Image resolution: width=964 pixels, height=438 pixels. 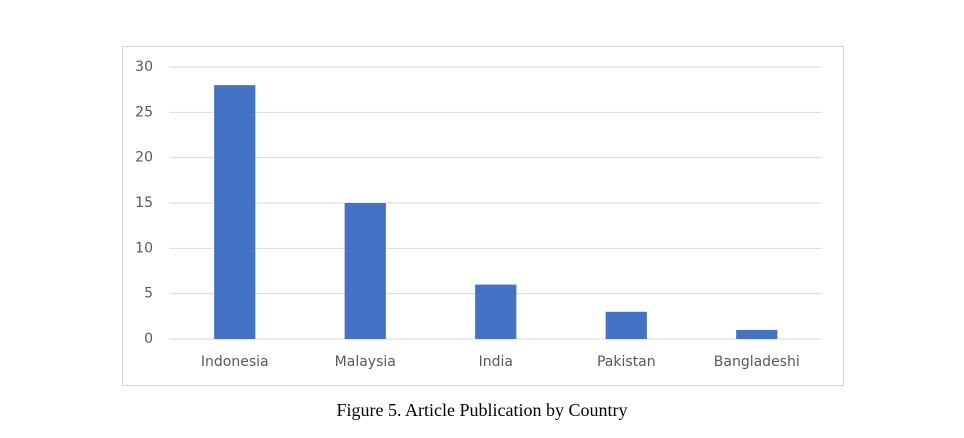 What do you see at coordinates (482, 410) in the screenshot?
I see `chart-title: Figure 5. Article Publication by Country` at bounding box center [482, 410].